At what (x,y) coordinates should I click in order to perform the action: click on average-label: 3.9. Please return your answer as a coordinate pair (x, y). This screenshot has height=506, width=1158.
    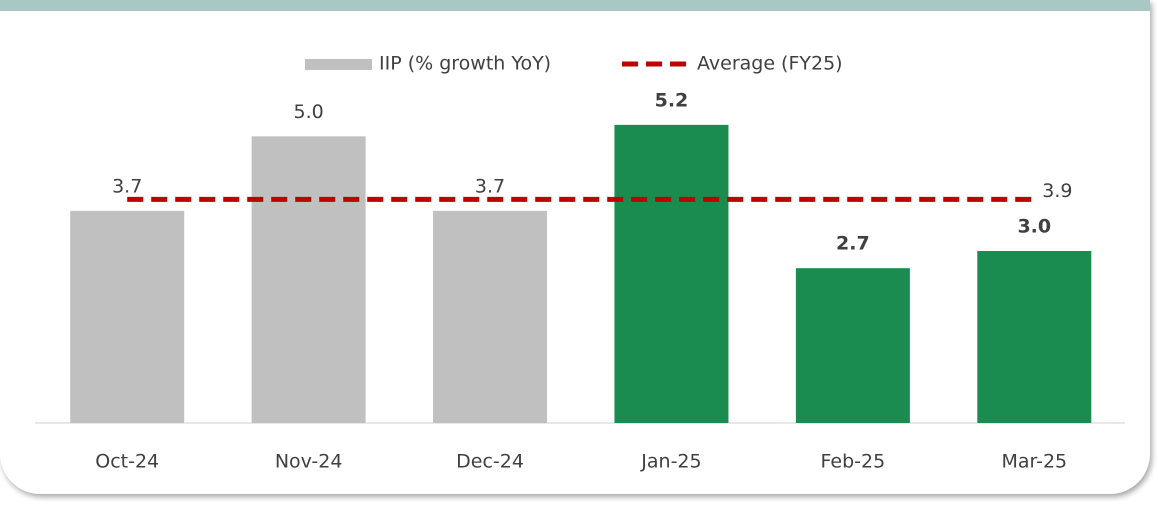
    Looking at the image, I should click on (1057, 191).